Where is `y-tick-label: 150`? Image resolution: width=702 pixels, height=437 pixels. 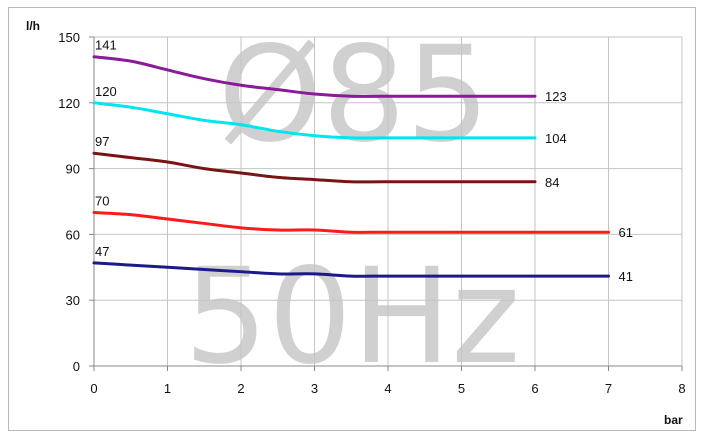
y-tick-label: 150 is located at coordinates (69, 37).